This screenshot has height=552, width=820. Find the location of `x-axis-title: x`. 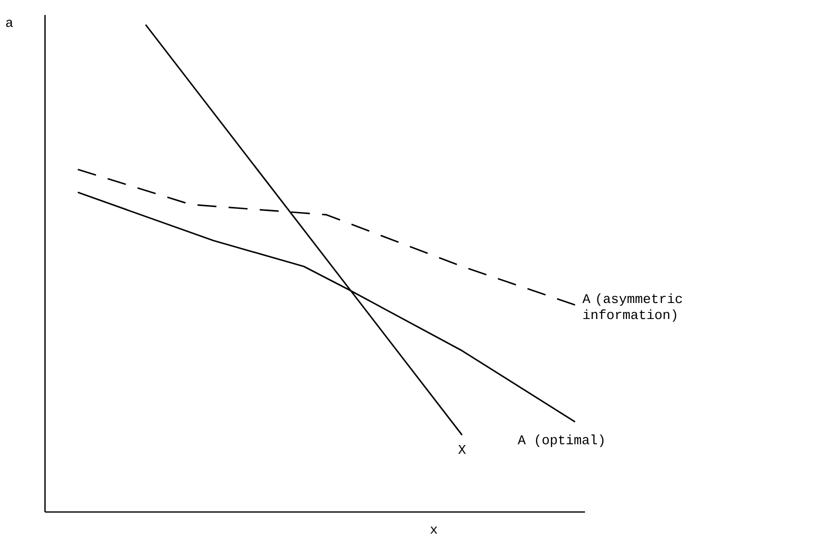

x-axis-title: x is located at coordinates (434, 530).